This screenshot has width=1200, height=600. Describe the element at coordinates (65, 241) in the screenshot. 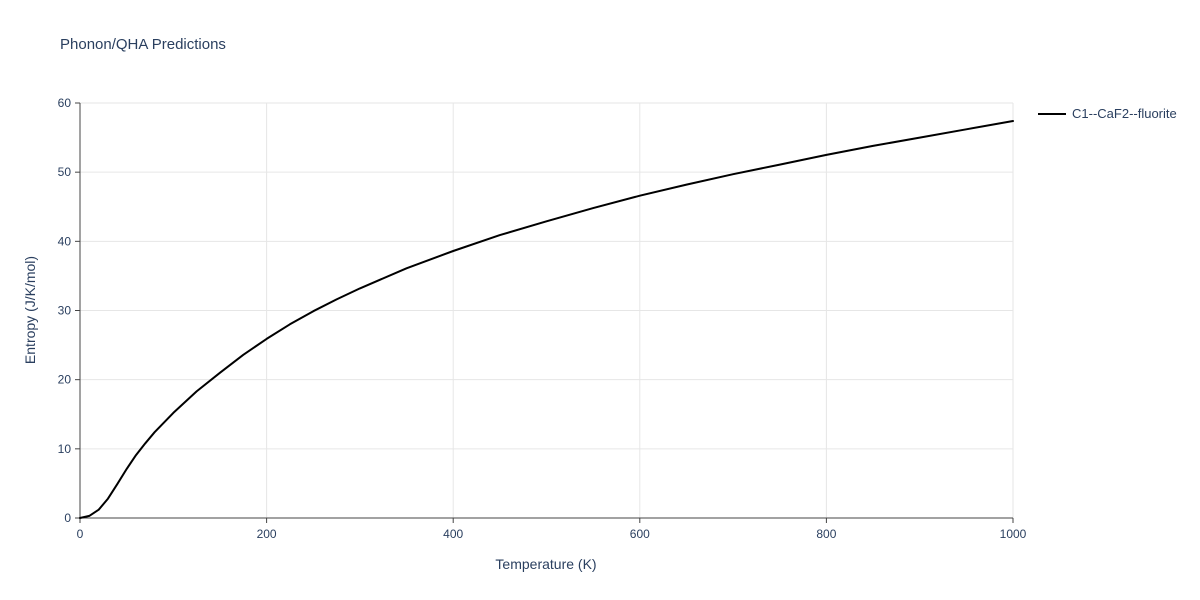

I see `y-tick-label: 40` at that location.